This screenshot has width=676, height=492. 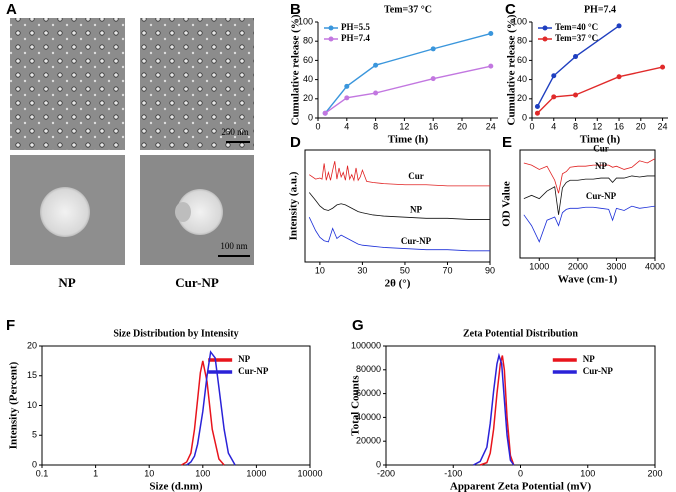 What do you see at coordinates (616, 266) in the screenshot?
I see `x-tick-label: 3000` at bounding box center [616, 266].